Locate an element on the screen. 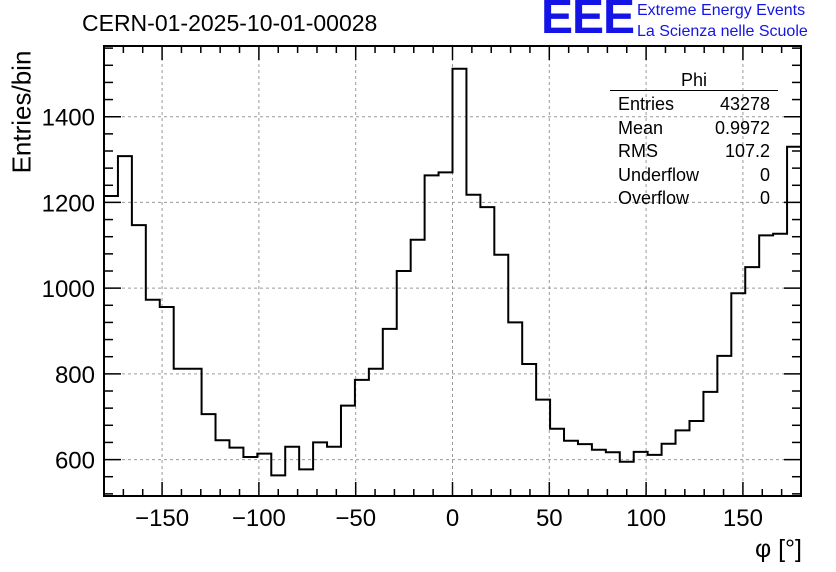 The height and width of the screenshot is (572, 836). stats-value: 107.2 is located at coordinates (747, 151).